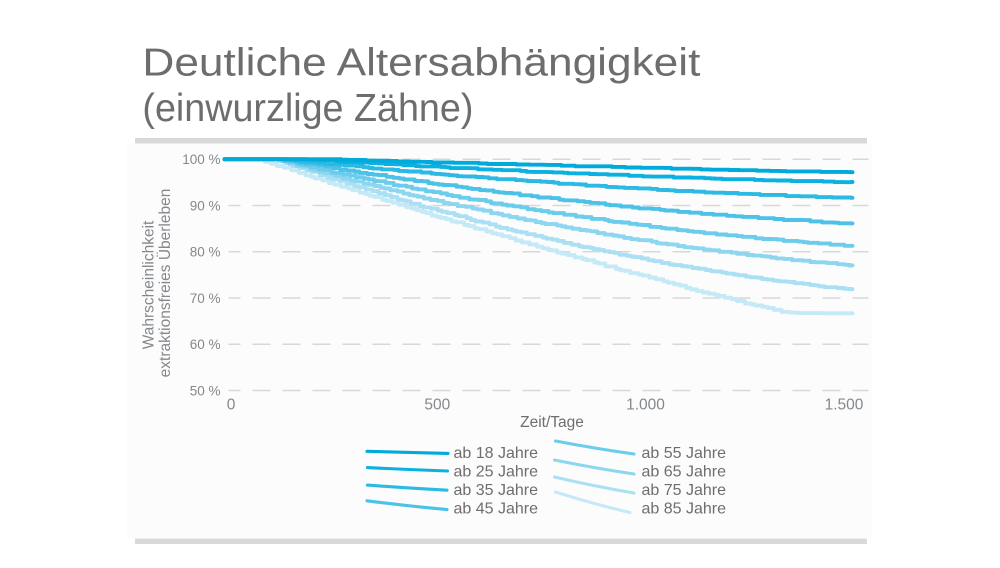  Describe the element at coordinates (205, 205) in the screenshot. I see `svg-text: 90 %` at that location.